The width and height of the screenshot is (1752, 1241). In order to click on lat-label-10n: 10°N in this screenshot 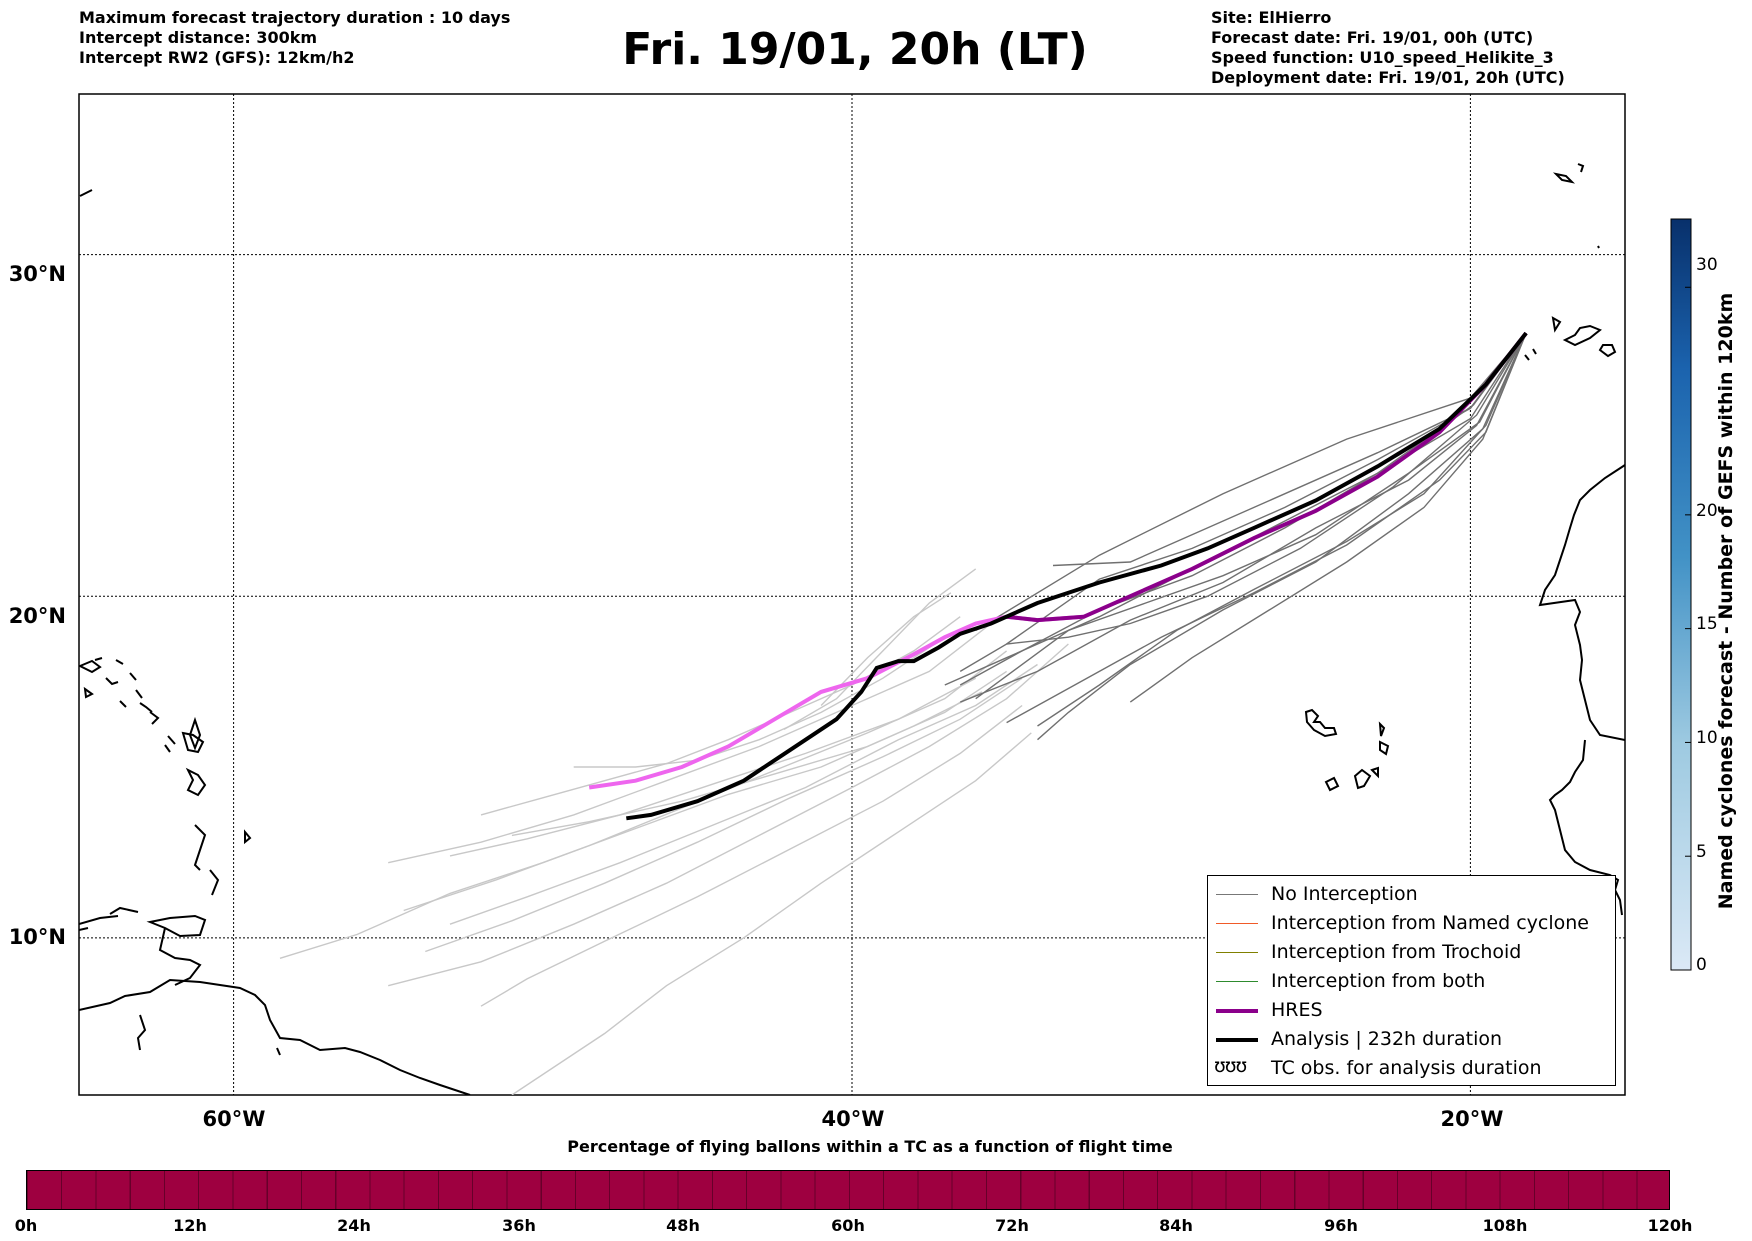, I will do `click(37, 937)`.